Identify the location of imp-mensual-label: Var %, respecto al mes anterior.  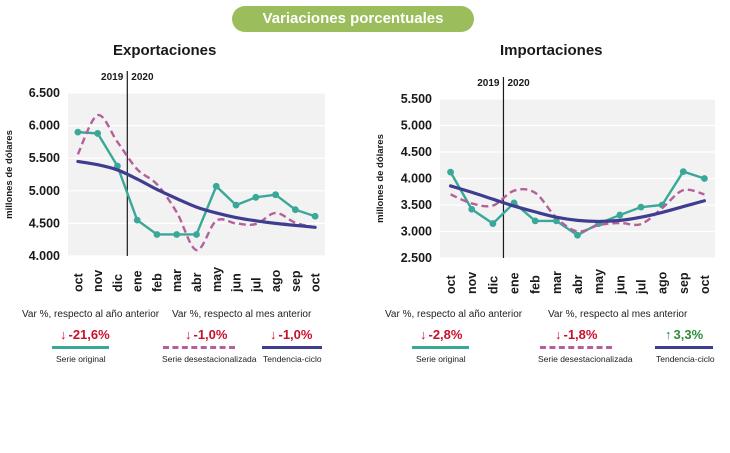
(618, 314).